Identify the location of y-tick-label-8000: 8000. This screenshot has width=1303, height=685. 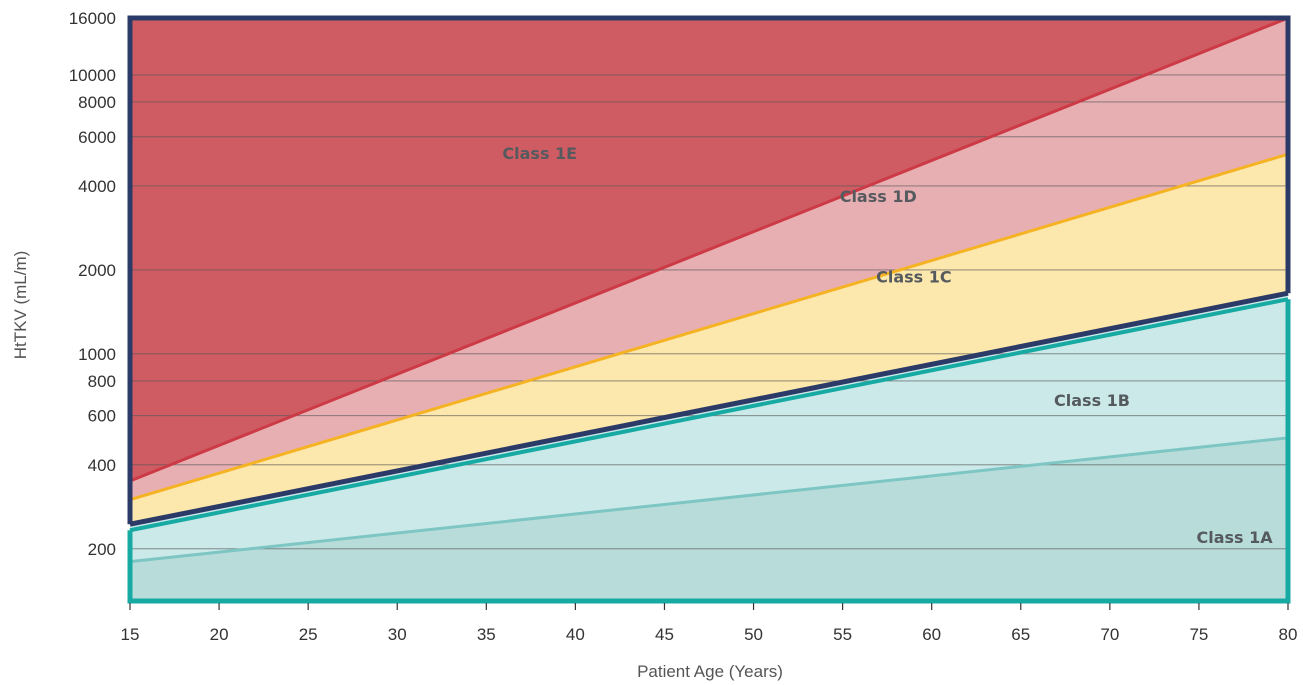
(97, 102).